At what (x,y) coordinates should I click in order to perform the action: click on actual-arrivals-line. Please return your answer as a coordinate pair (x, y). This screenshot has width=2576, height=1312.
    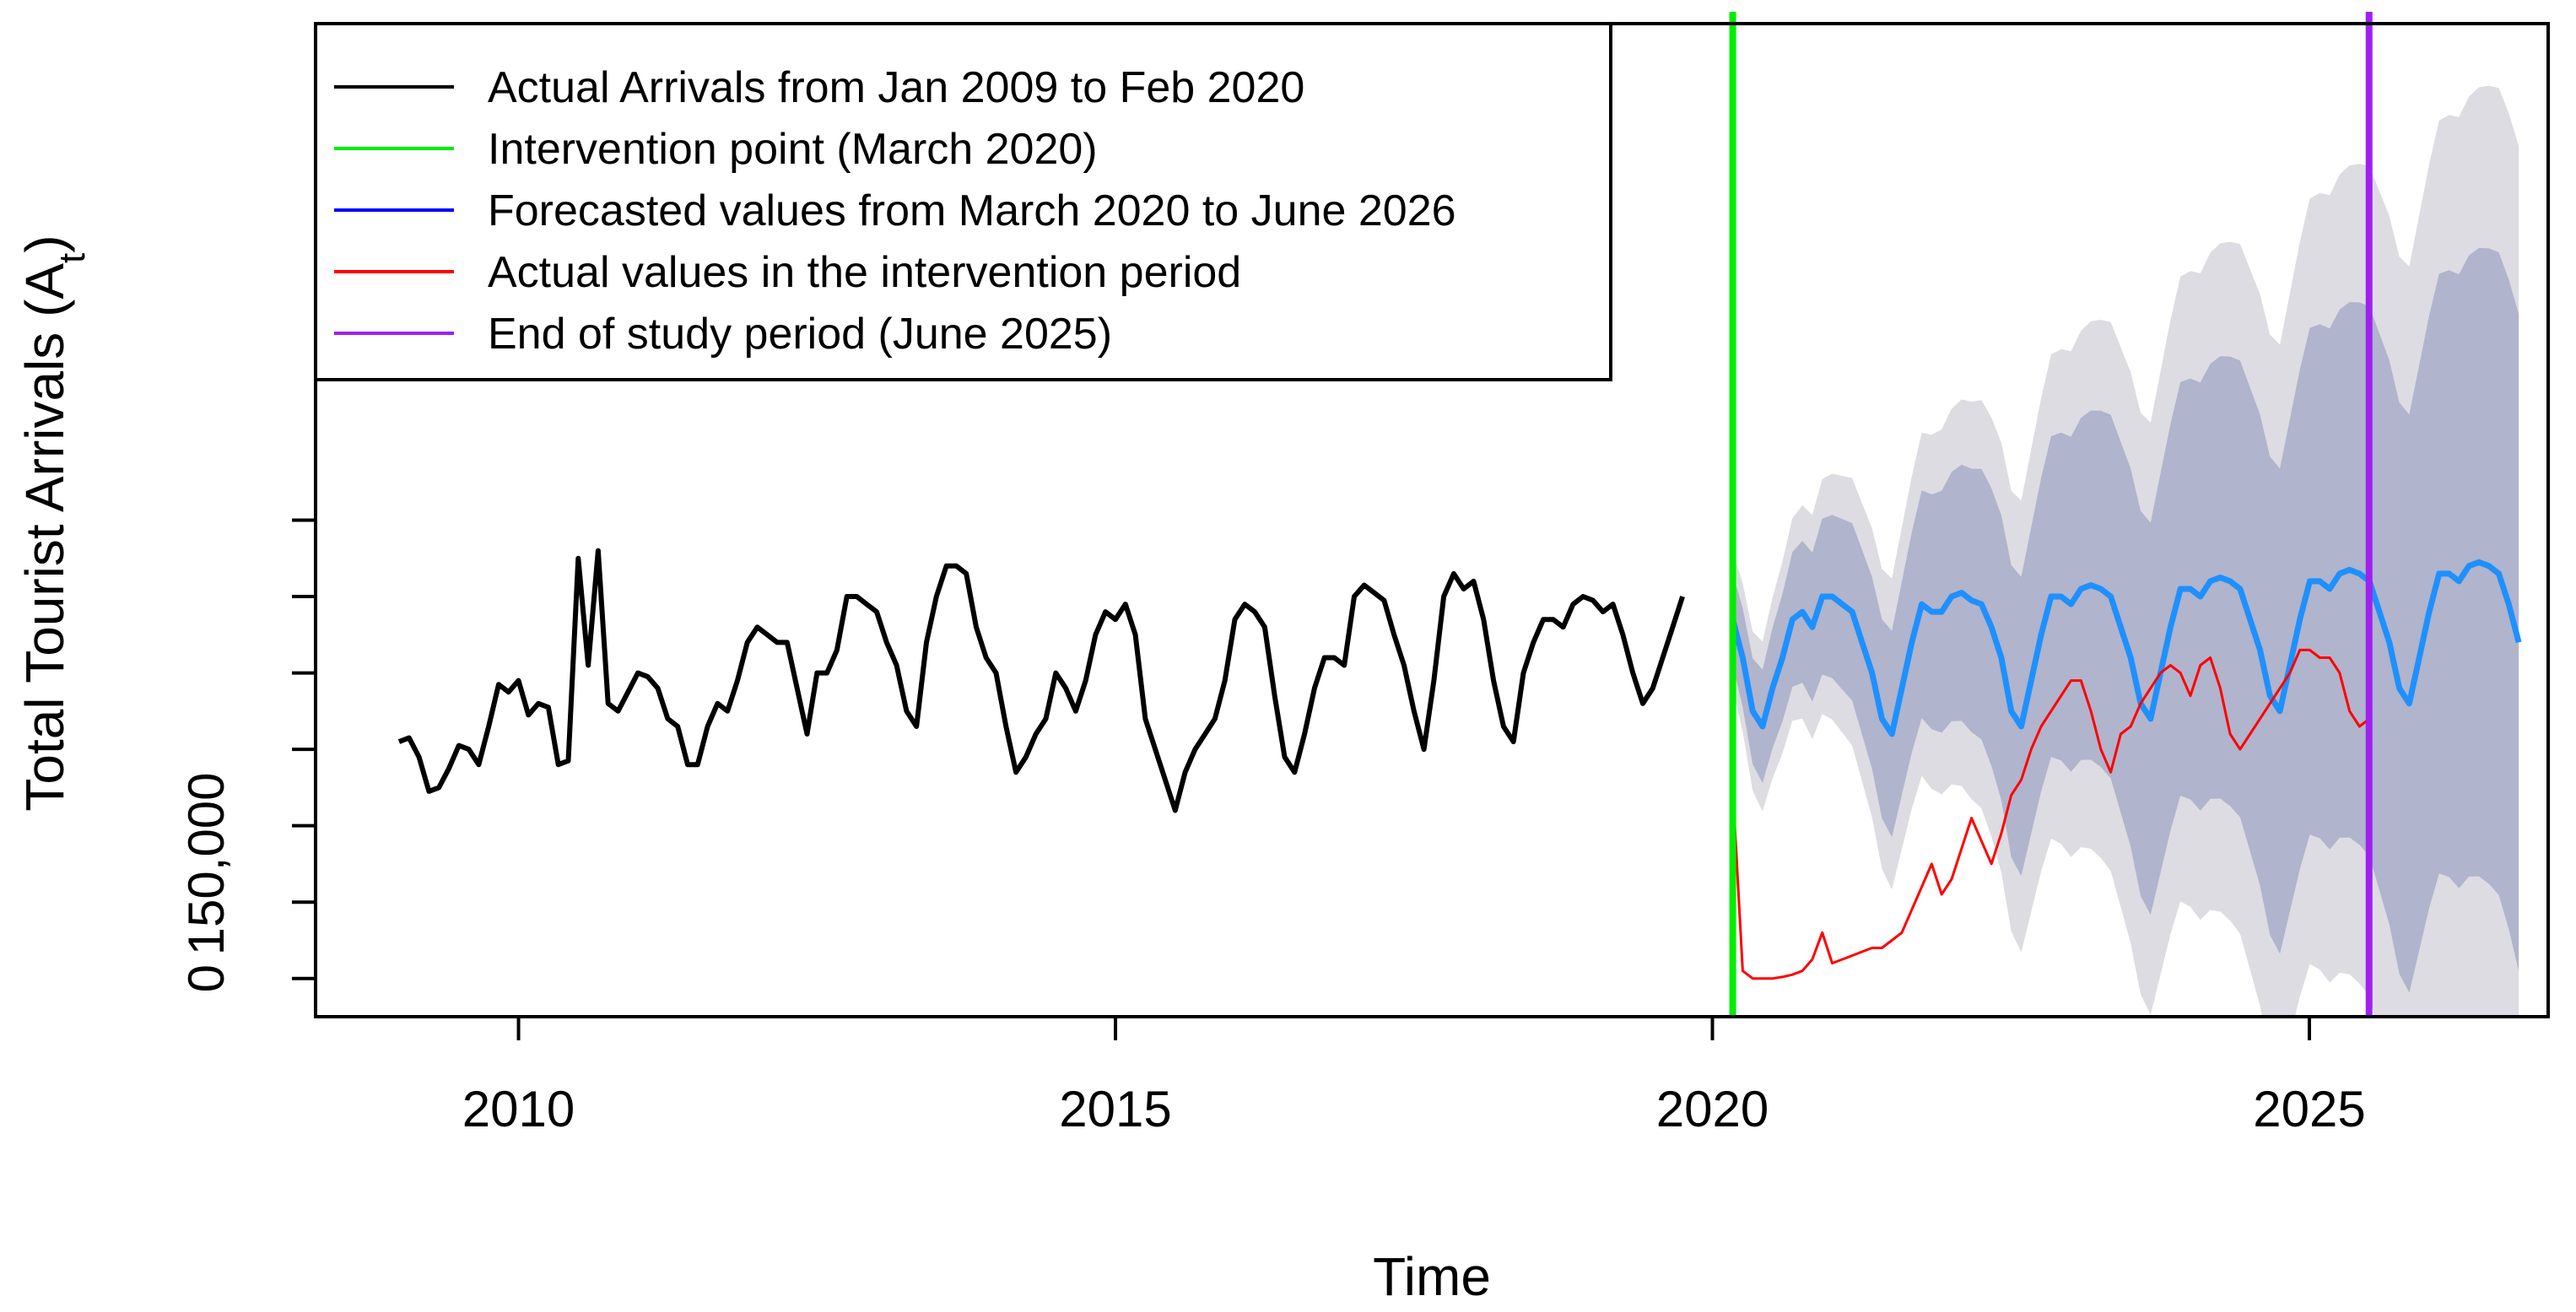
    Looking at the image, I should click on (1041, 680).